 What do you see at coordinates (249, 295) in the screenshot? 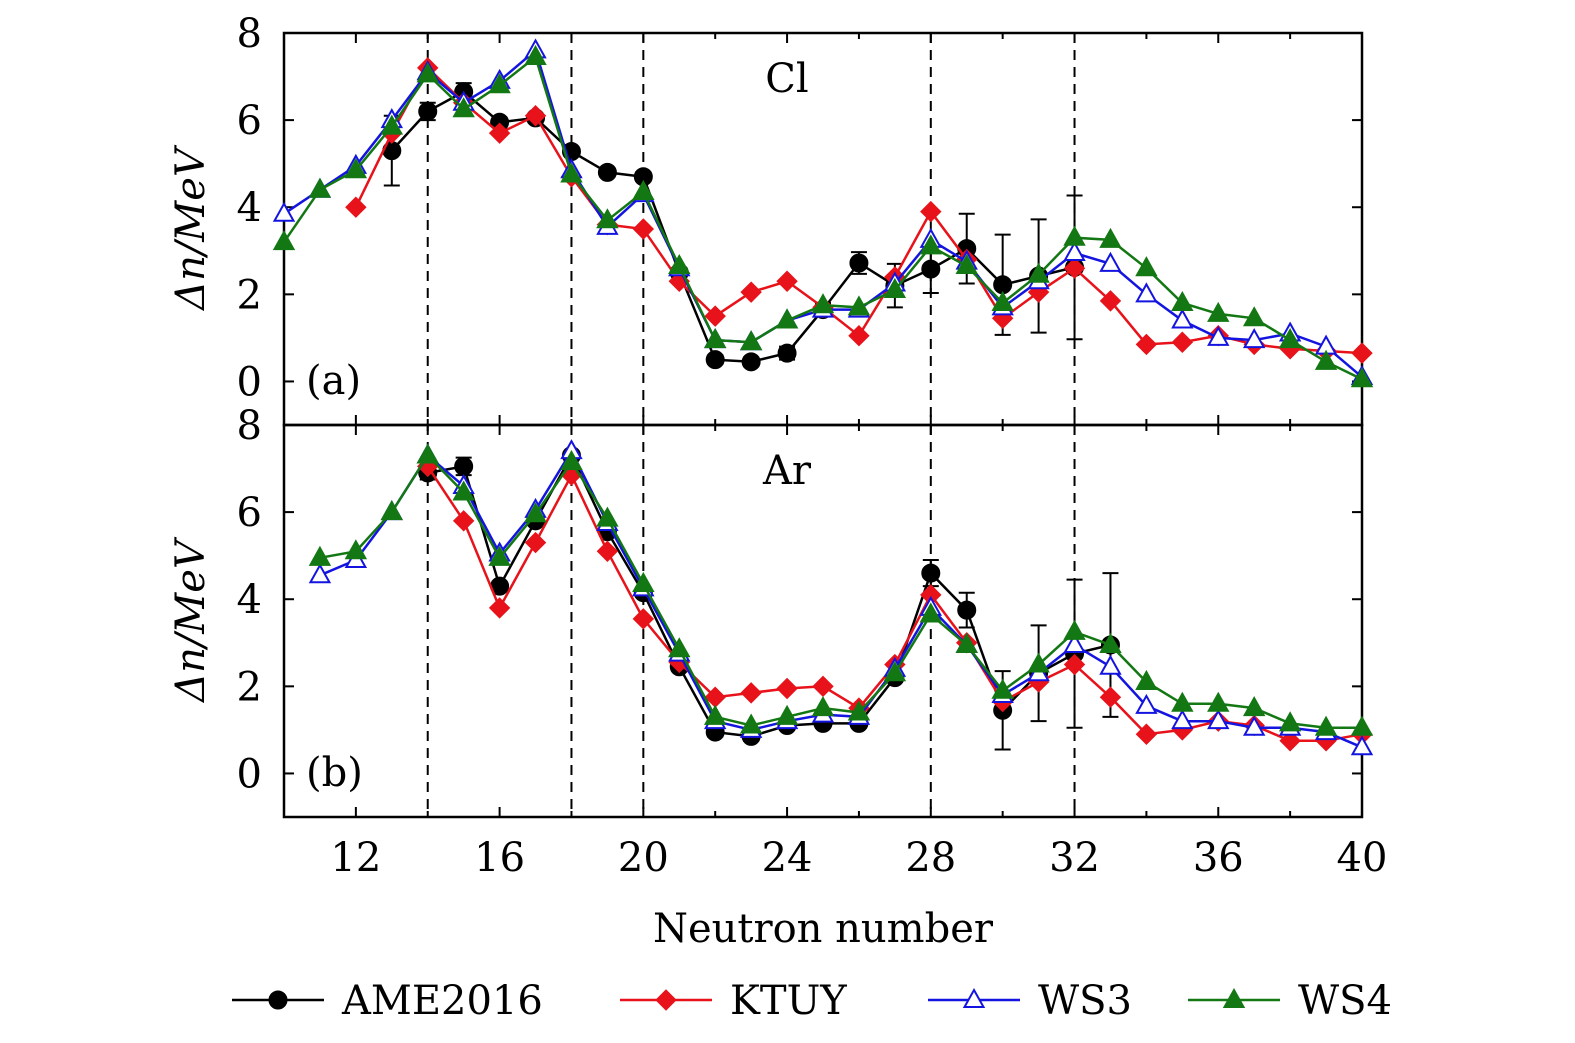
I see `ytick-label-cl-2: 2` at bounding box center [249, 295].